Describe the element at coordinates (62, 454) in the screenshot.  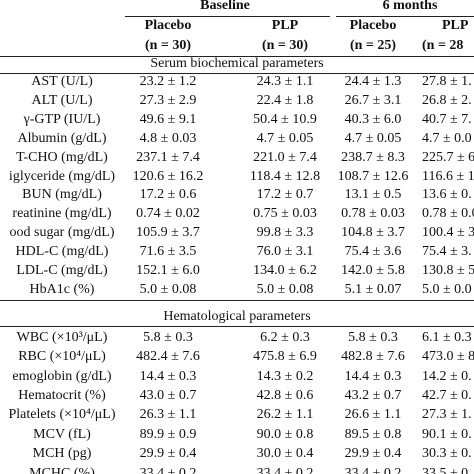
I see `row-label: MCH (pg)` at that location.